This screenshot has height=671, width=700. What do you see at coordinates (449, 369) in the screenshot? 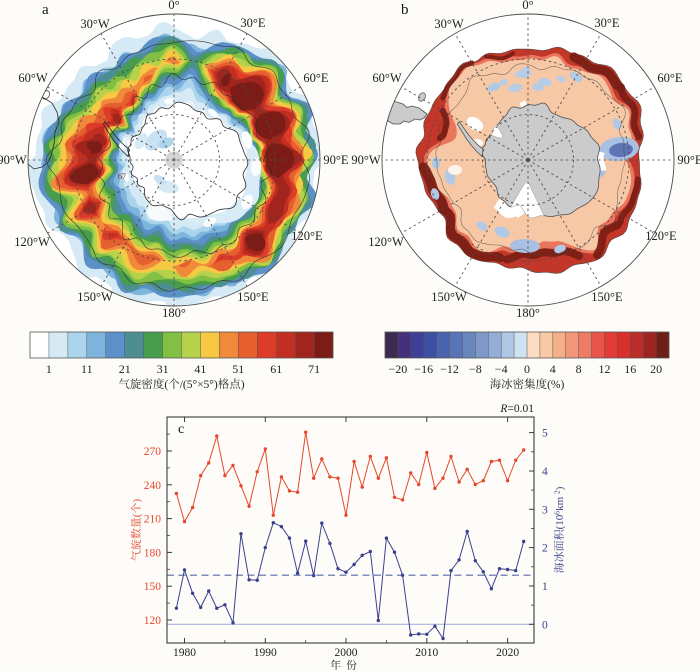
I see `svg-text: −12` at bounding box center [449, 369].